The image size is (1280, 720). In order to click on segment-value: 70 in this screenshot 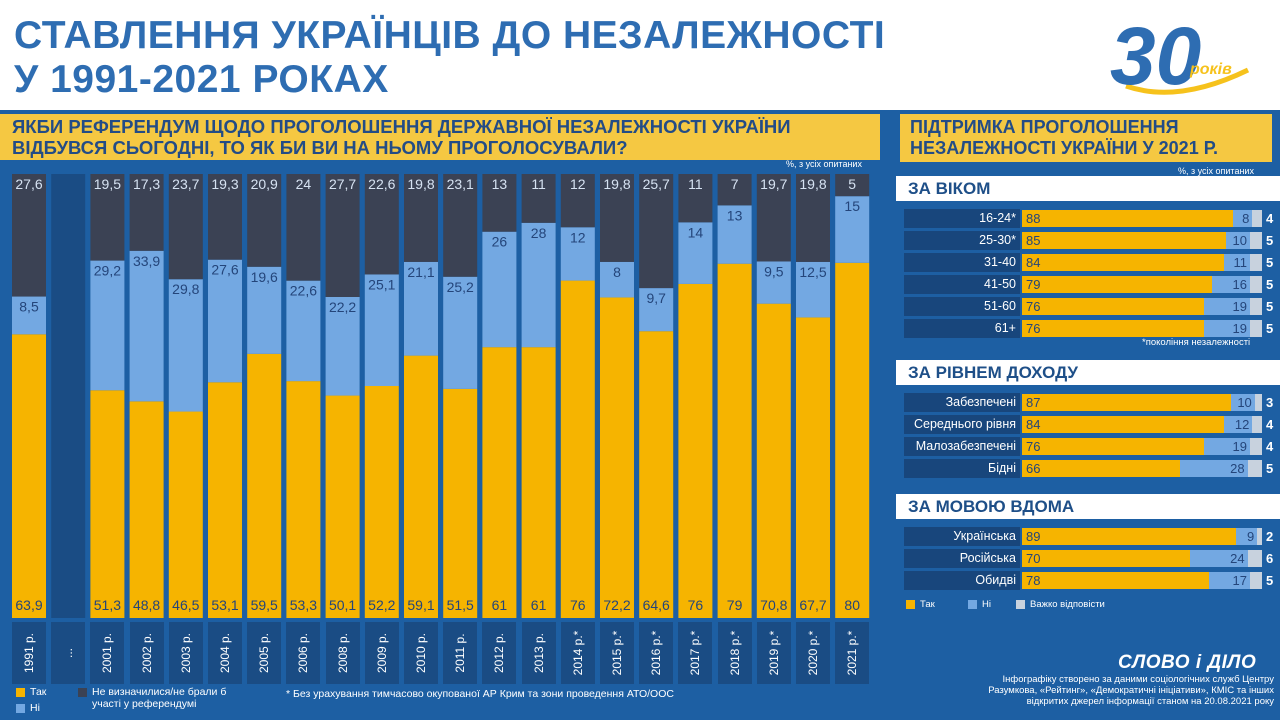, I will do `click(1033, 558)`.